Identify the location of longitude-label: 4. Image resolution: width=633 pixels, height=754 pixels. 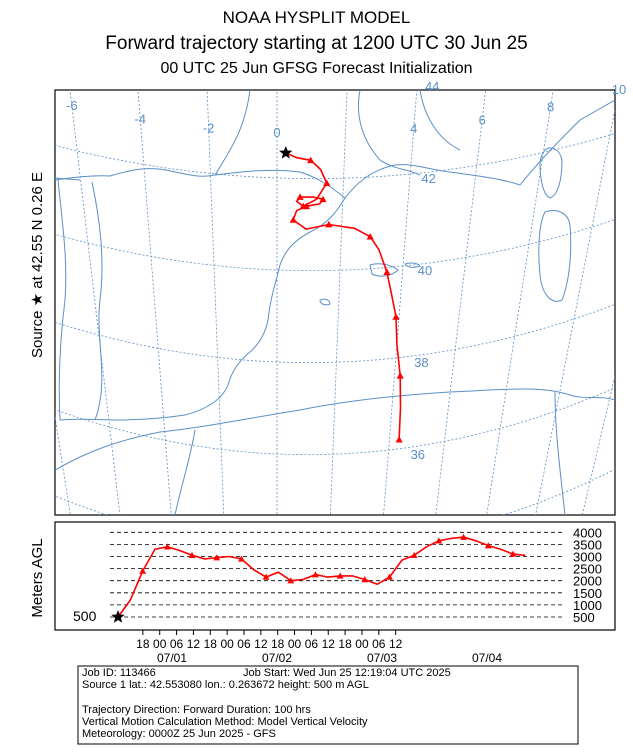
(413, 128).